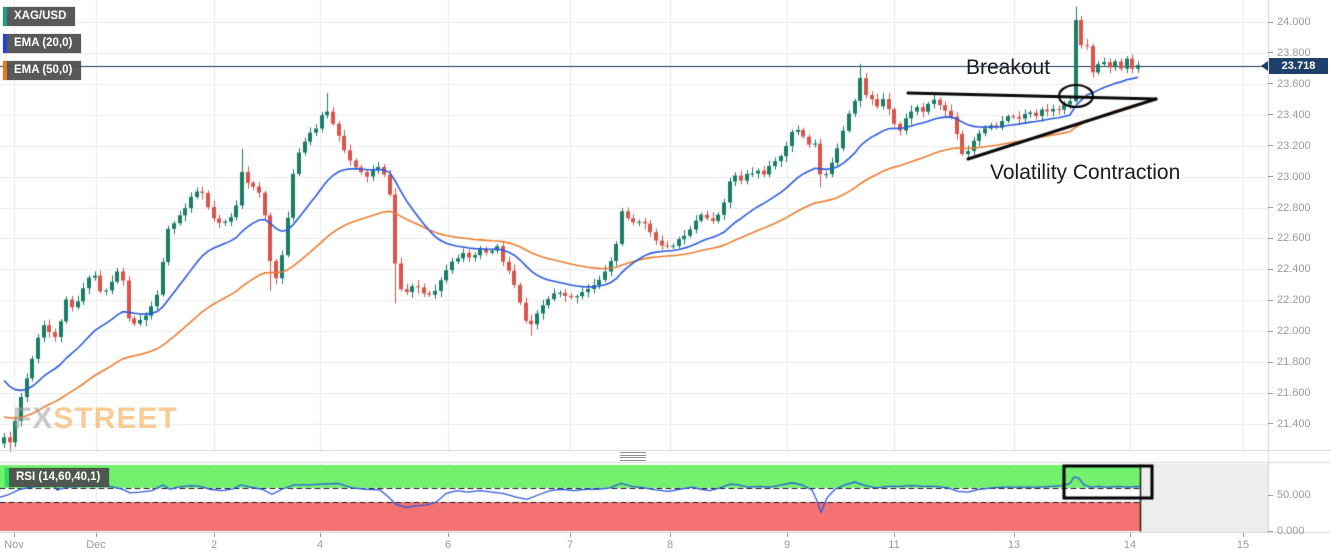  What do you see at coordinates (894, 545) in the screenshot?
I see `time-tick-label: 11` at bounding box center [894, 545].